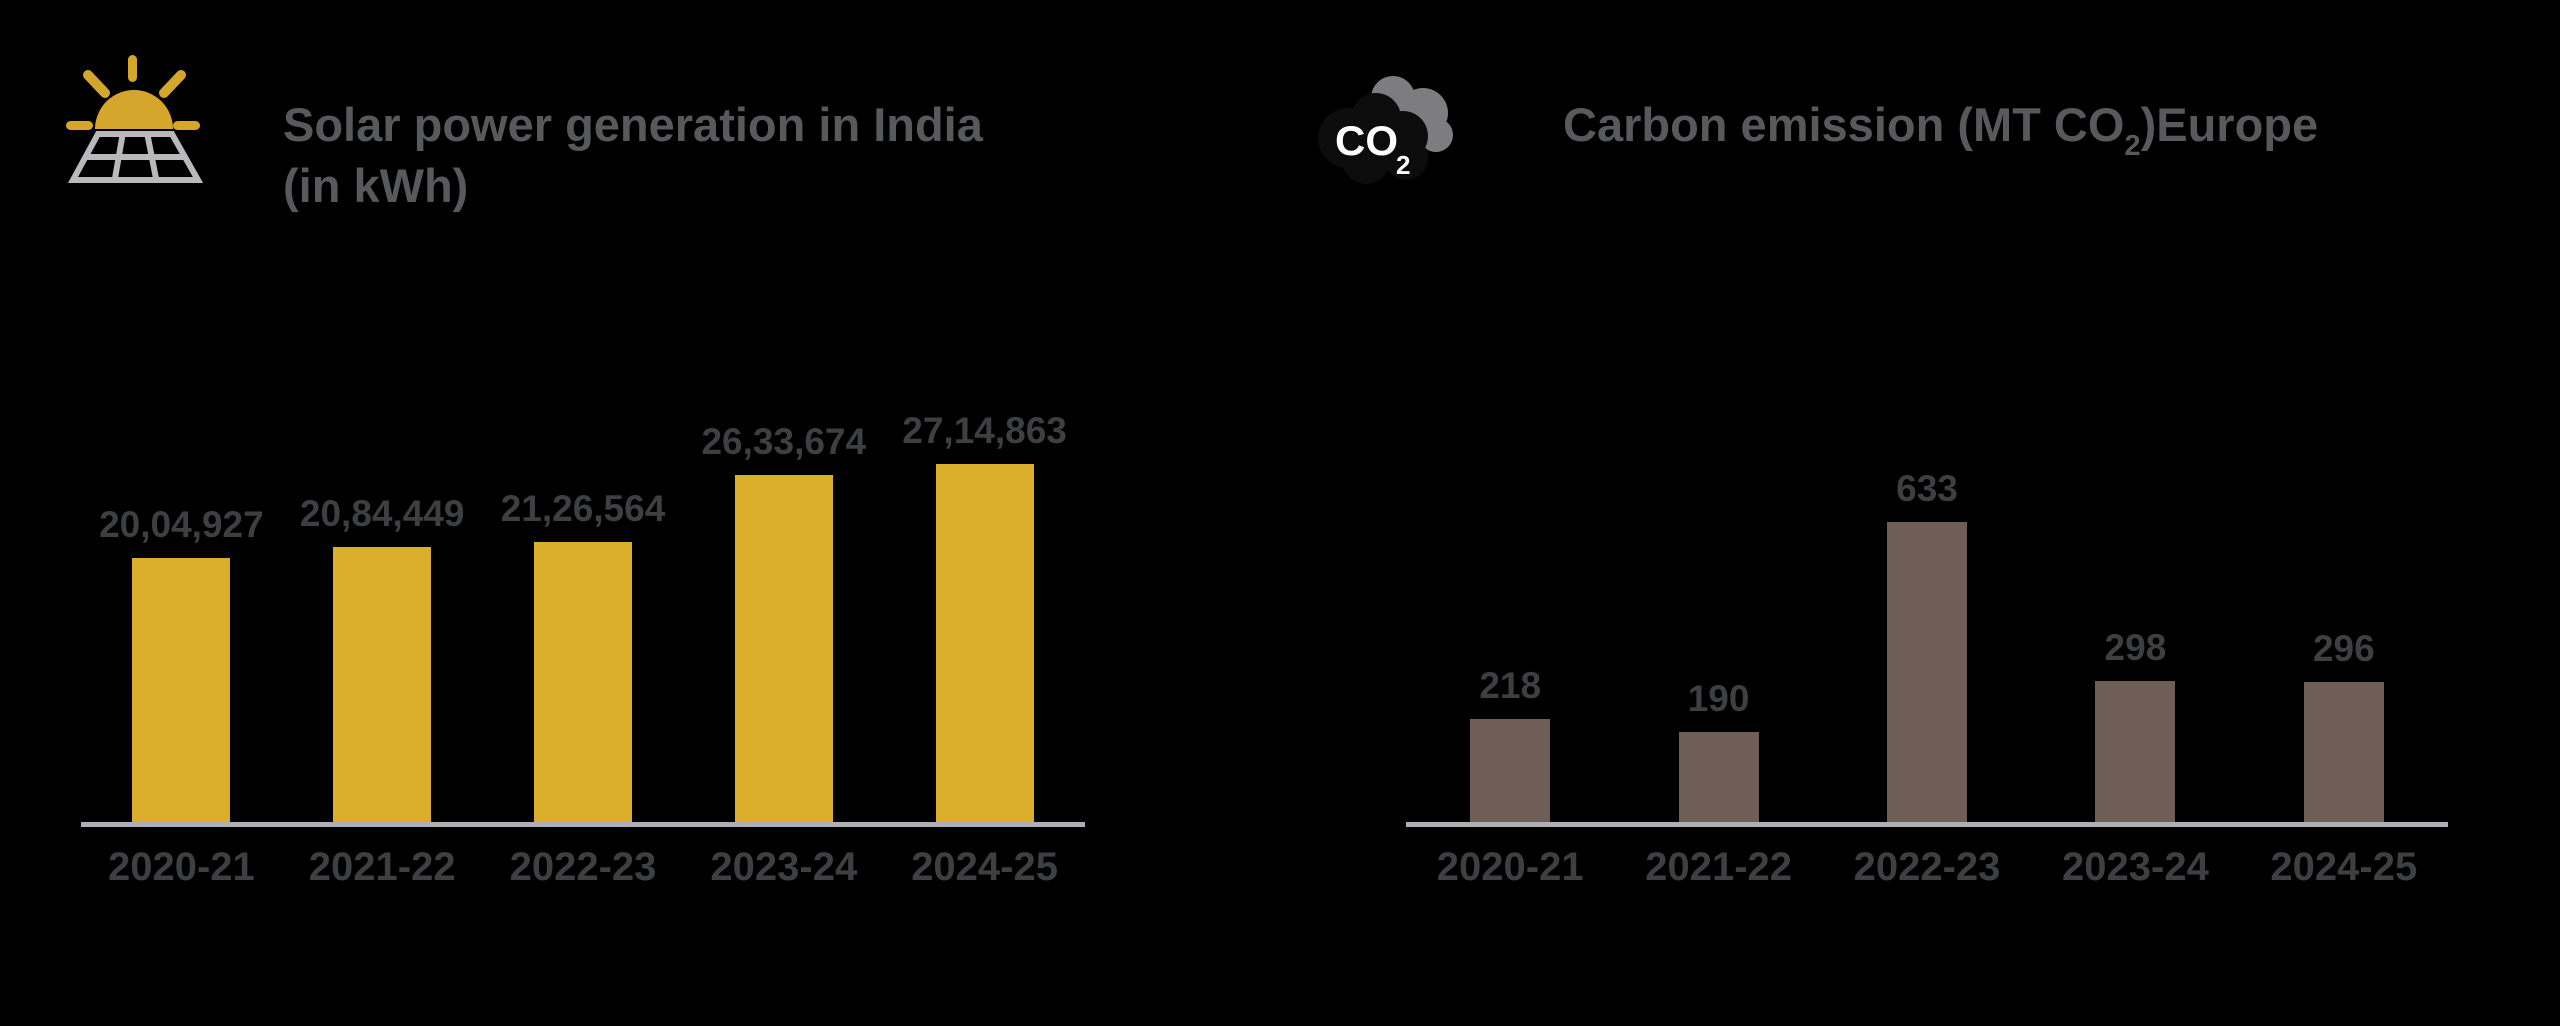 The width and height of the screenshot is (2560, 1026). I want to click on bar-value-label: 27,14,863, so click(984, 430).